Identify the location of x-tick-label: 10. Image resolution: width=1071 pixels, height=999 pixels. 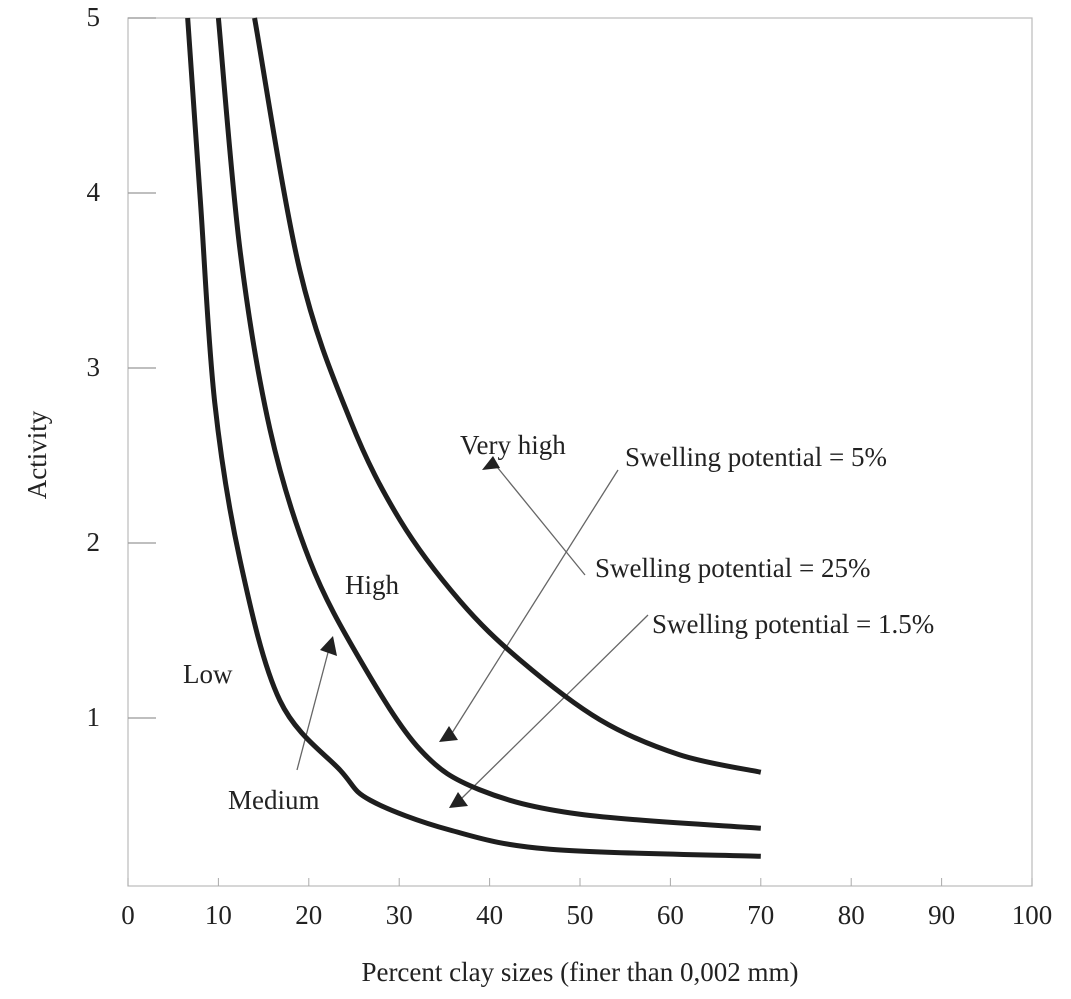
(218, 915).